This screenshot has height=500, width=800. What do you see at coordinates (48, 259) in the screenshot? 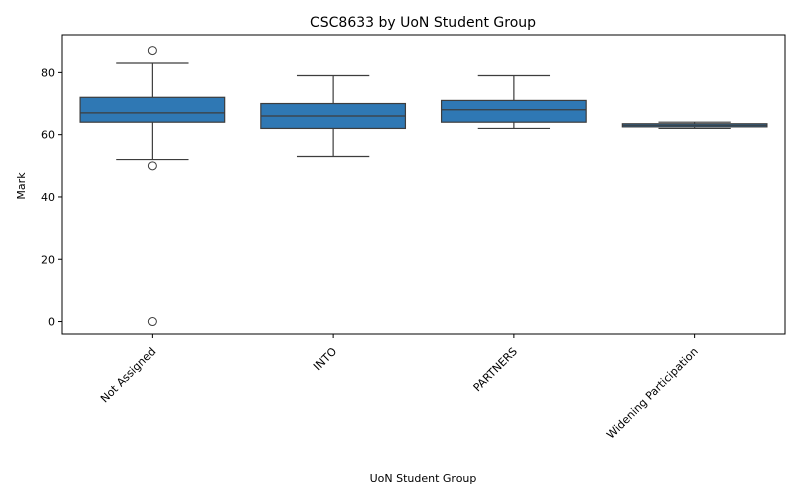
I see `y-tick-label: 20` at bounding box center [48, 259].